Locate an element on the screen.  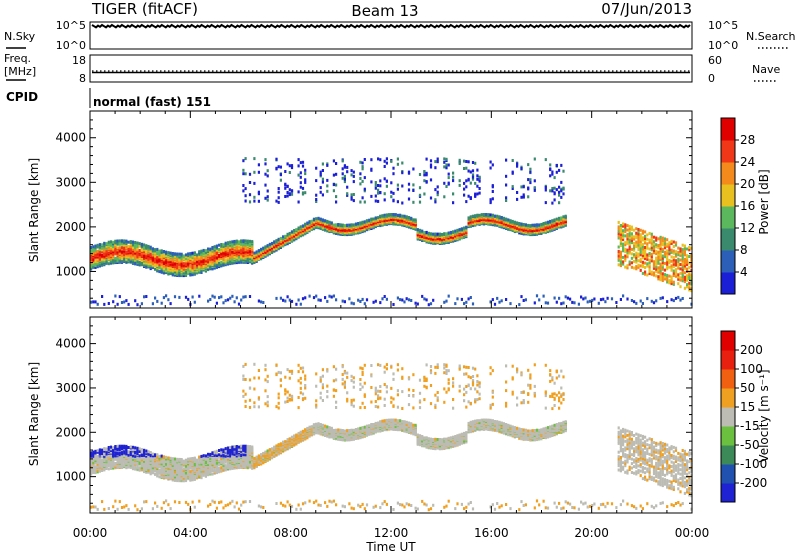
freq-tick-top: 18 is located at coordinates (79, 60).